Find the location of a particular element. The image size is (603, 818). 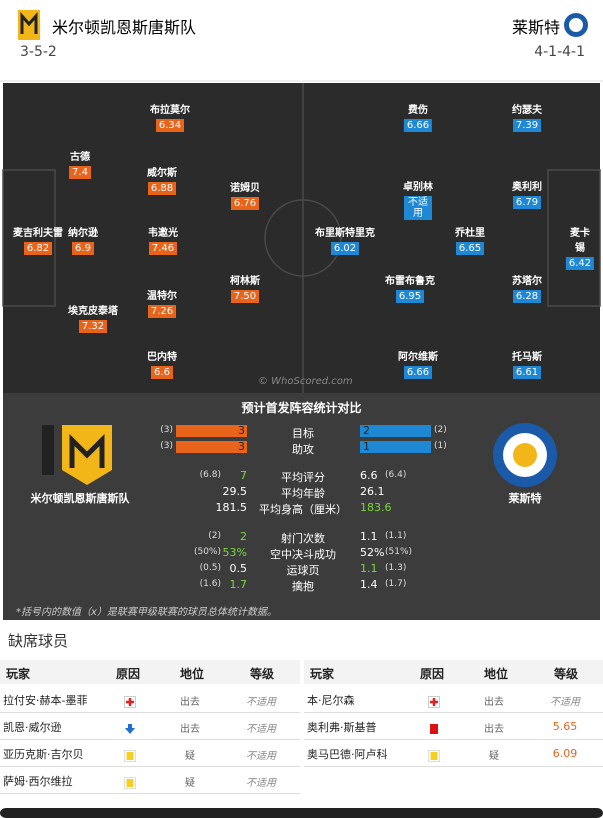

stat-label: 擒抱 is located at coordinates (303, 586).